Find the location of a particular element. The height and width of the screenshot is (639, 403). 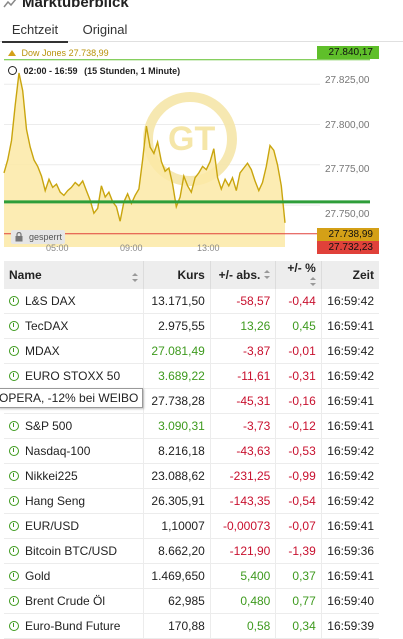

abs-change-cell: -121,90 is located at coordinates (243, 551).